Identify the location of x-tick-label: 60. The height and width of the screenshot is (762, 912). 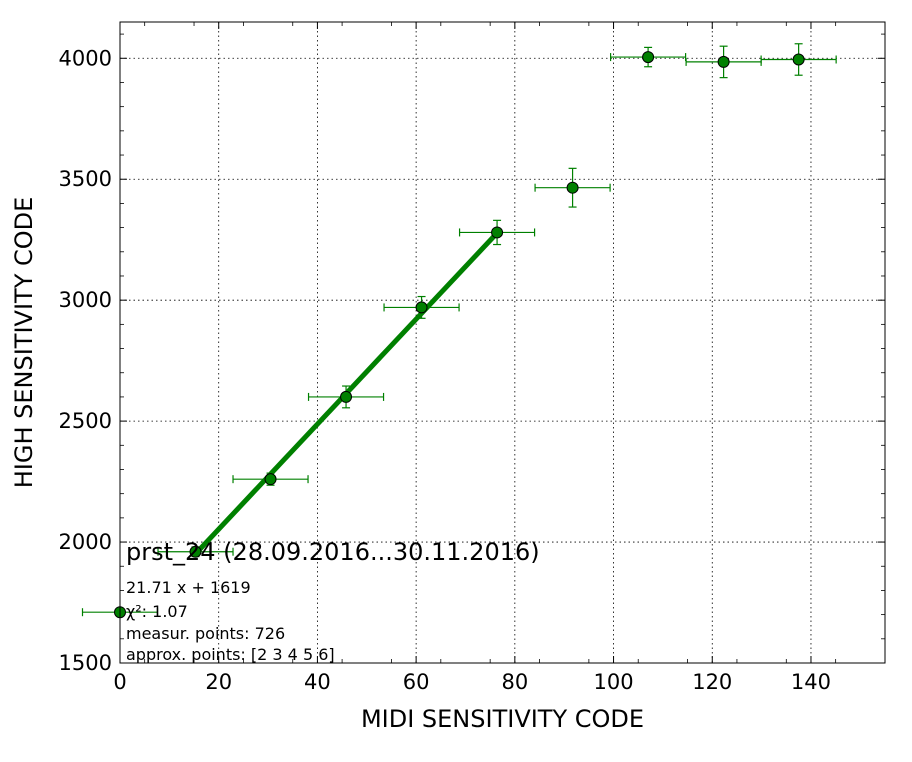
(416, 682).